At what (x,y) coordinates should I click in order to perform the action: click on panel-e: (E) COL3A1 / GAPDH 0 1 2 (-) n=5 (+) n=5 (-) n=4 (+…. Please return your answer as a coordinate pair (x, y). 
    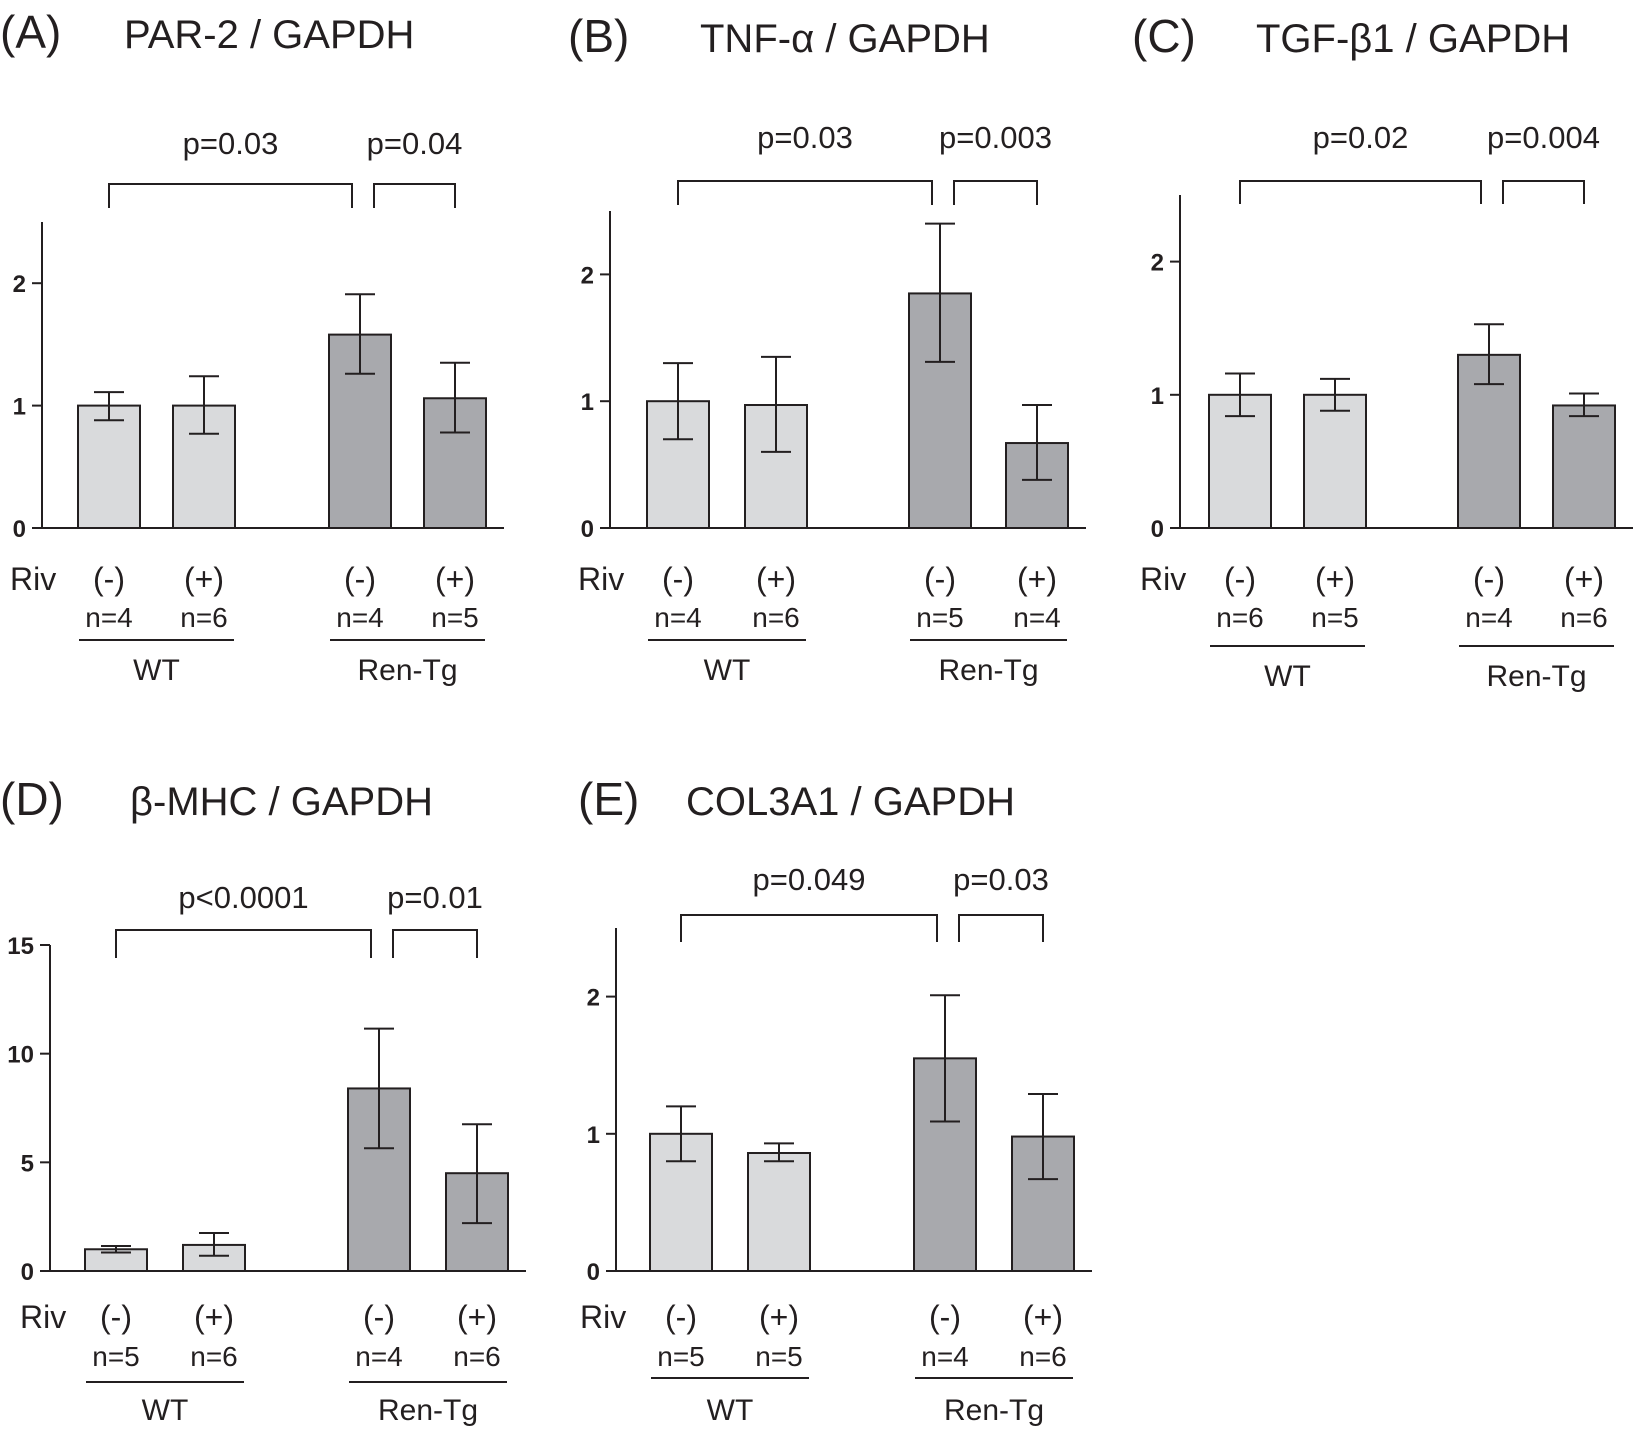
    Looking at the image, I should click on (835, 1100).